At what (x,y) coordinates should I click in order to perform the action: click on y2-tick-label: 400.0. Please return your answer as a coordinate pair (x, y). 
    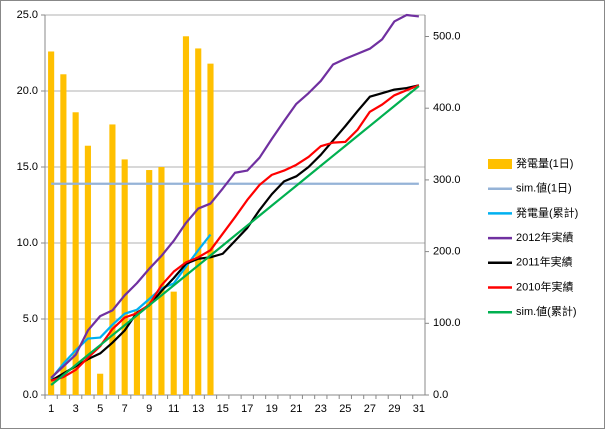
    Looking at the image, I should click on (447, 108).